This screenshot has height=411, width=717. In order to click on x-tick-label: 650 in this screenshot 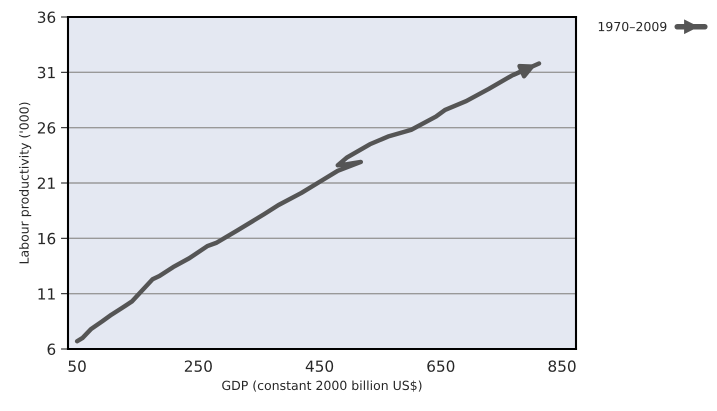, I will do `click(440, 366)`.